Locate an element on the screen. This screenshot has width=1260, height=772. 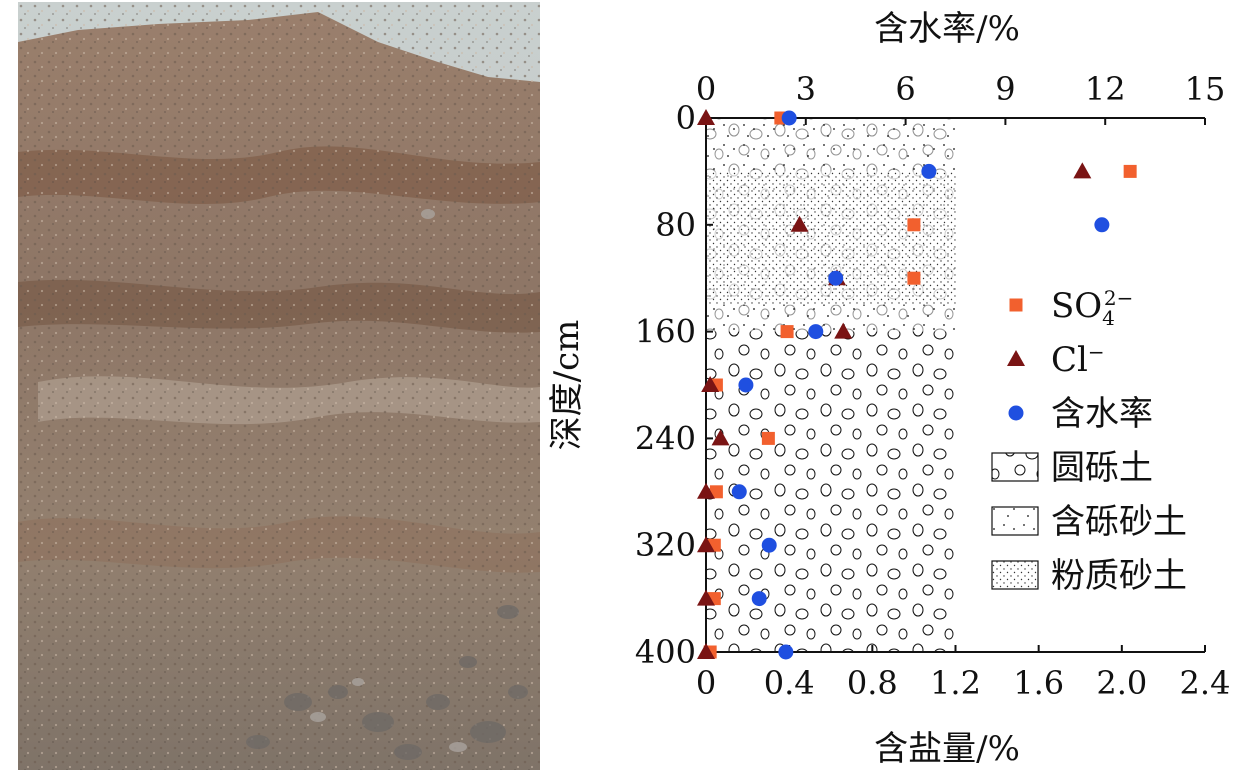
legend-label: 圆砾土 is located at coordinates (1102, 468).